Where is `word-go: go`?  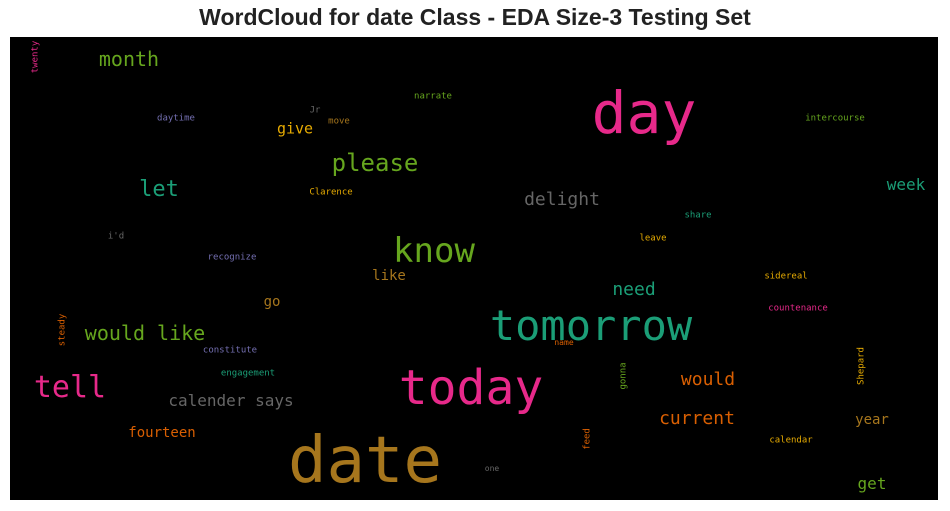
word-go: go is located at coordinates (272, 302).